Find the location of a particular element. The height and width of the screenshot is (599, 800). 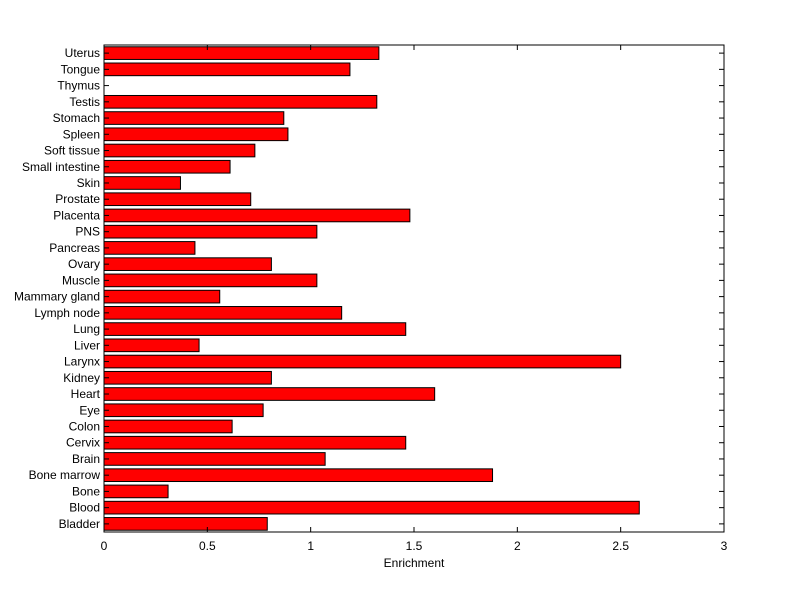

bar-bladder is located at coordinates (185, 524).